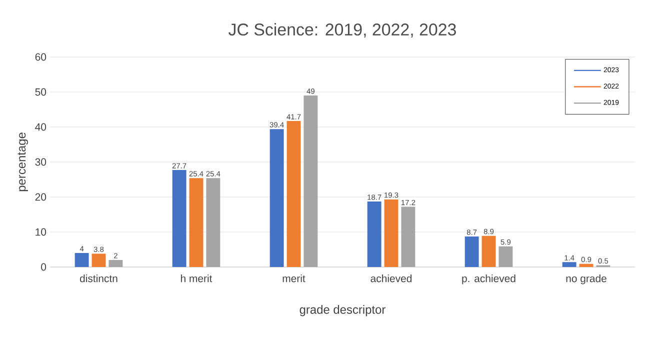 Image resolution: width=664 pixels, height=343 pixels. What do you see at coordinates (196, 278) in the screenshot?
I see `x-tick-label: h merit` at bounding box center [196, 278].